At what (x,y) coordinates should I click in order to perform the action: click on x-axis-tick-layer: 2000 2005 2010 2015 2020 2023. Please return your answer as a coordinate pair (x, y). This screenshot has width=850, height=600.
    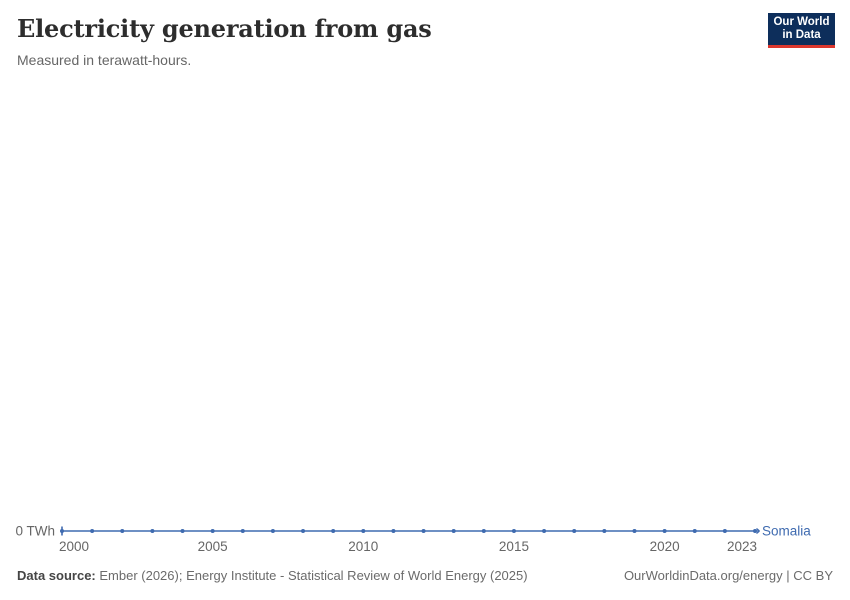
    Looking at the image, I should click on (408, 546).